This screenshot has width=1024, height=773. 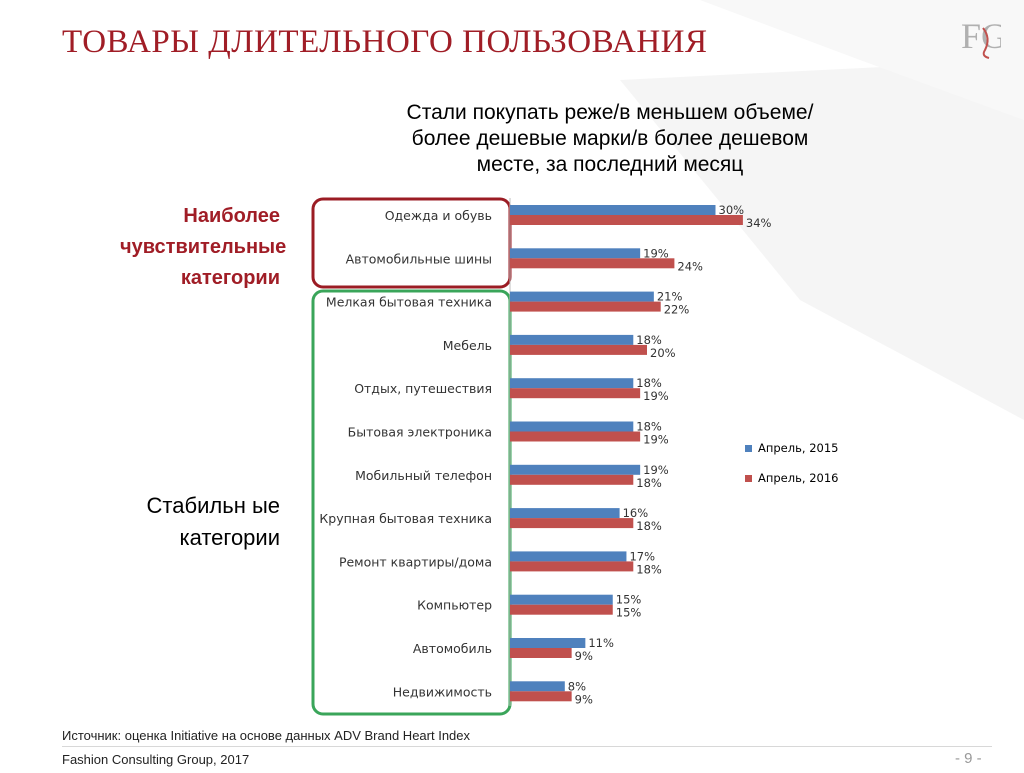 I want to click on legend-item-2016: Апрель, 2016, so click(x=791, y=478).